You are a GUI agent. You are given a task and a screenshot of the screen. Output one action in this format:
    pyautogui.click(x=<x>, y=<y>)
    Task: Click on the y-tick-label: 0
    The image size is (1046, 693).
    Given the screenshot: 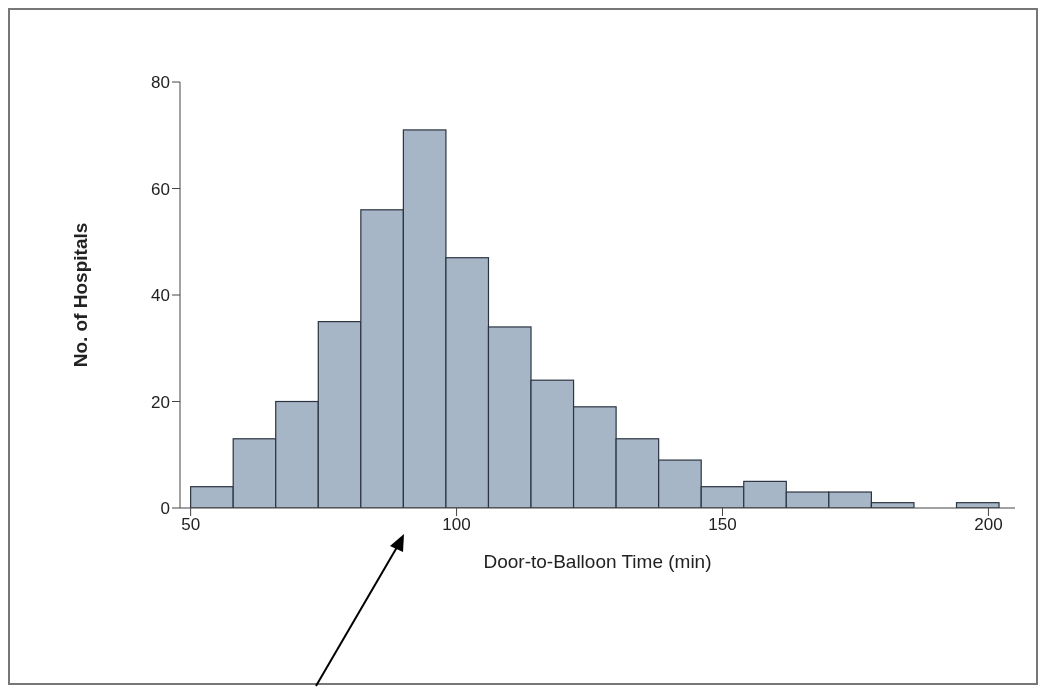 What is the action you would take?
    pyautogui.click(x=165, y=509)
    